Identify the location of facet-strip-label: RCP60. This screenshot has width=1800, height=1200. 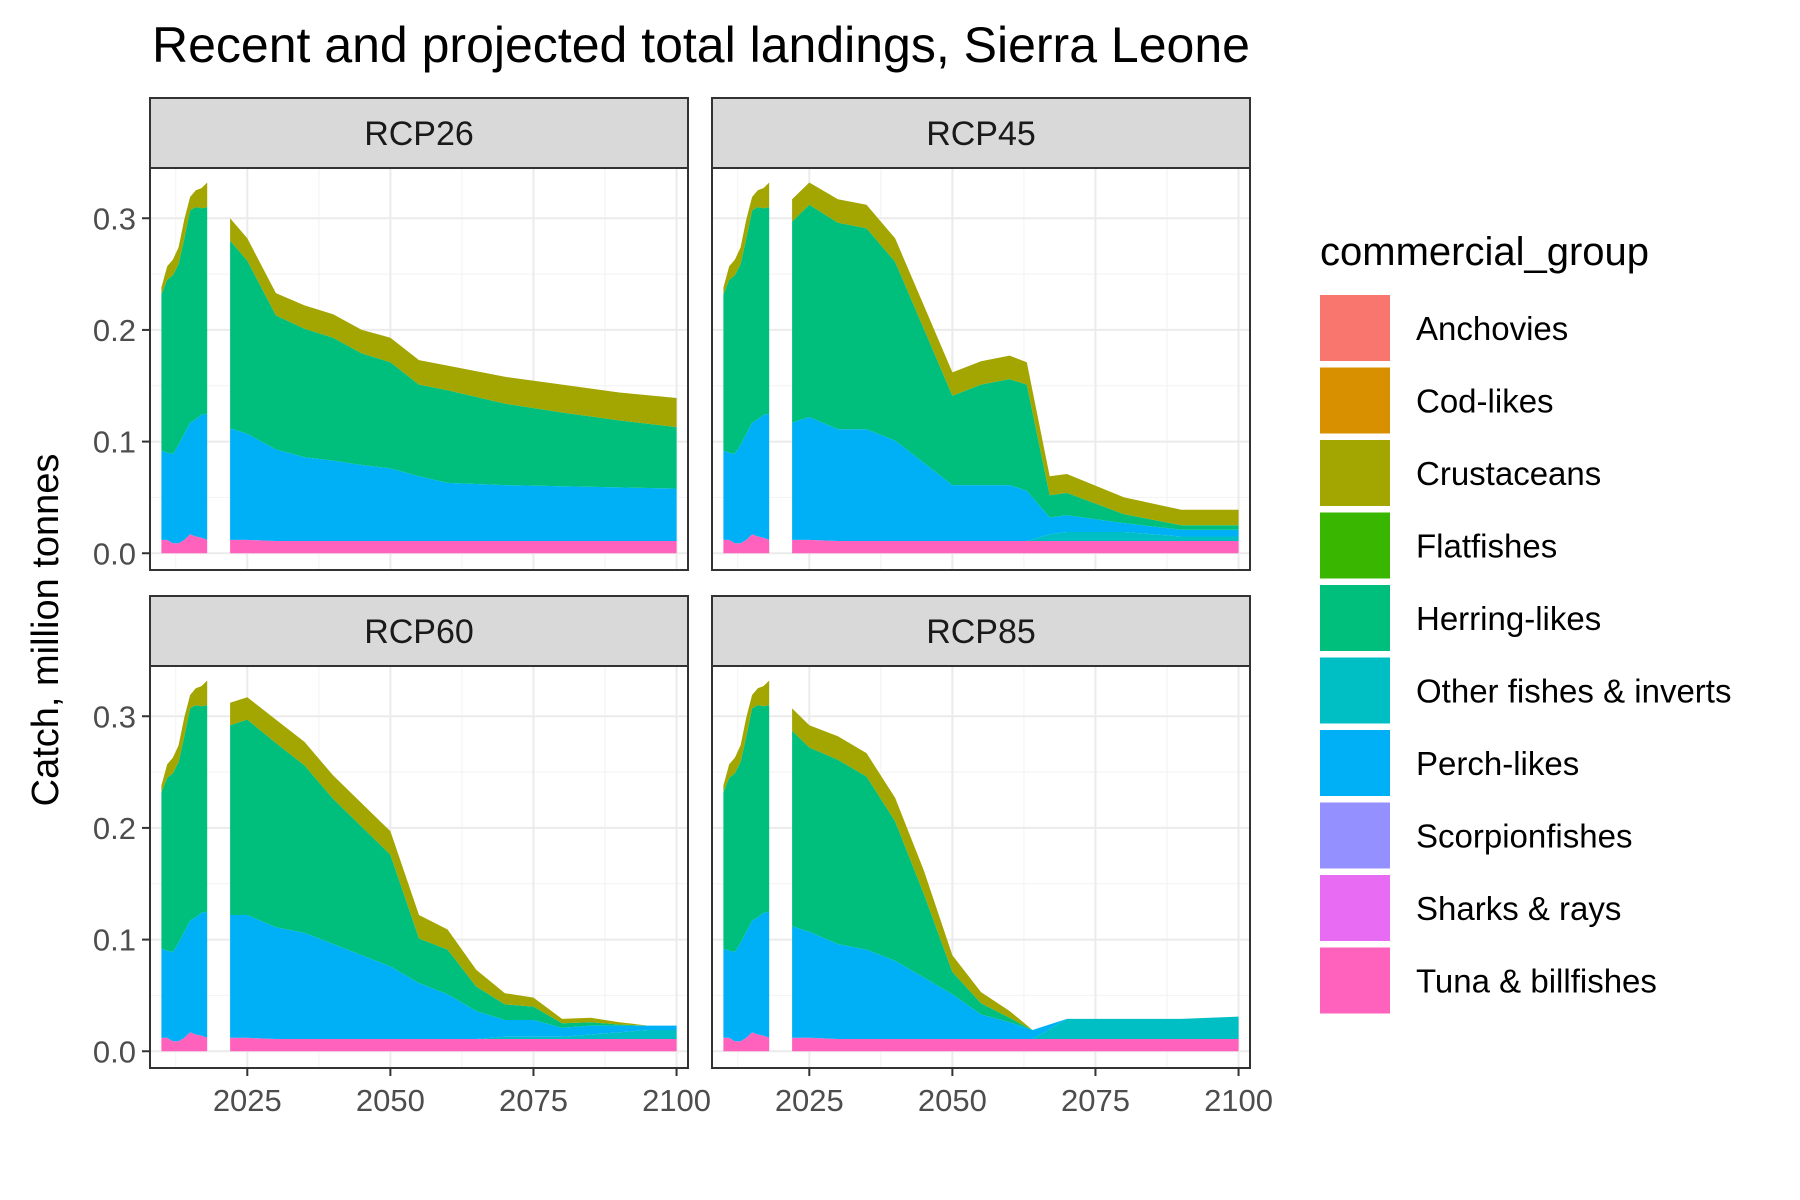
(419, 632).